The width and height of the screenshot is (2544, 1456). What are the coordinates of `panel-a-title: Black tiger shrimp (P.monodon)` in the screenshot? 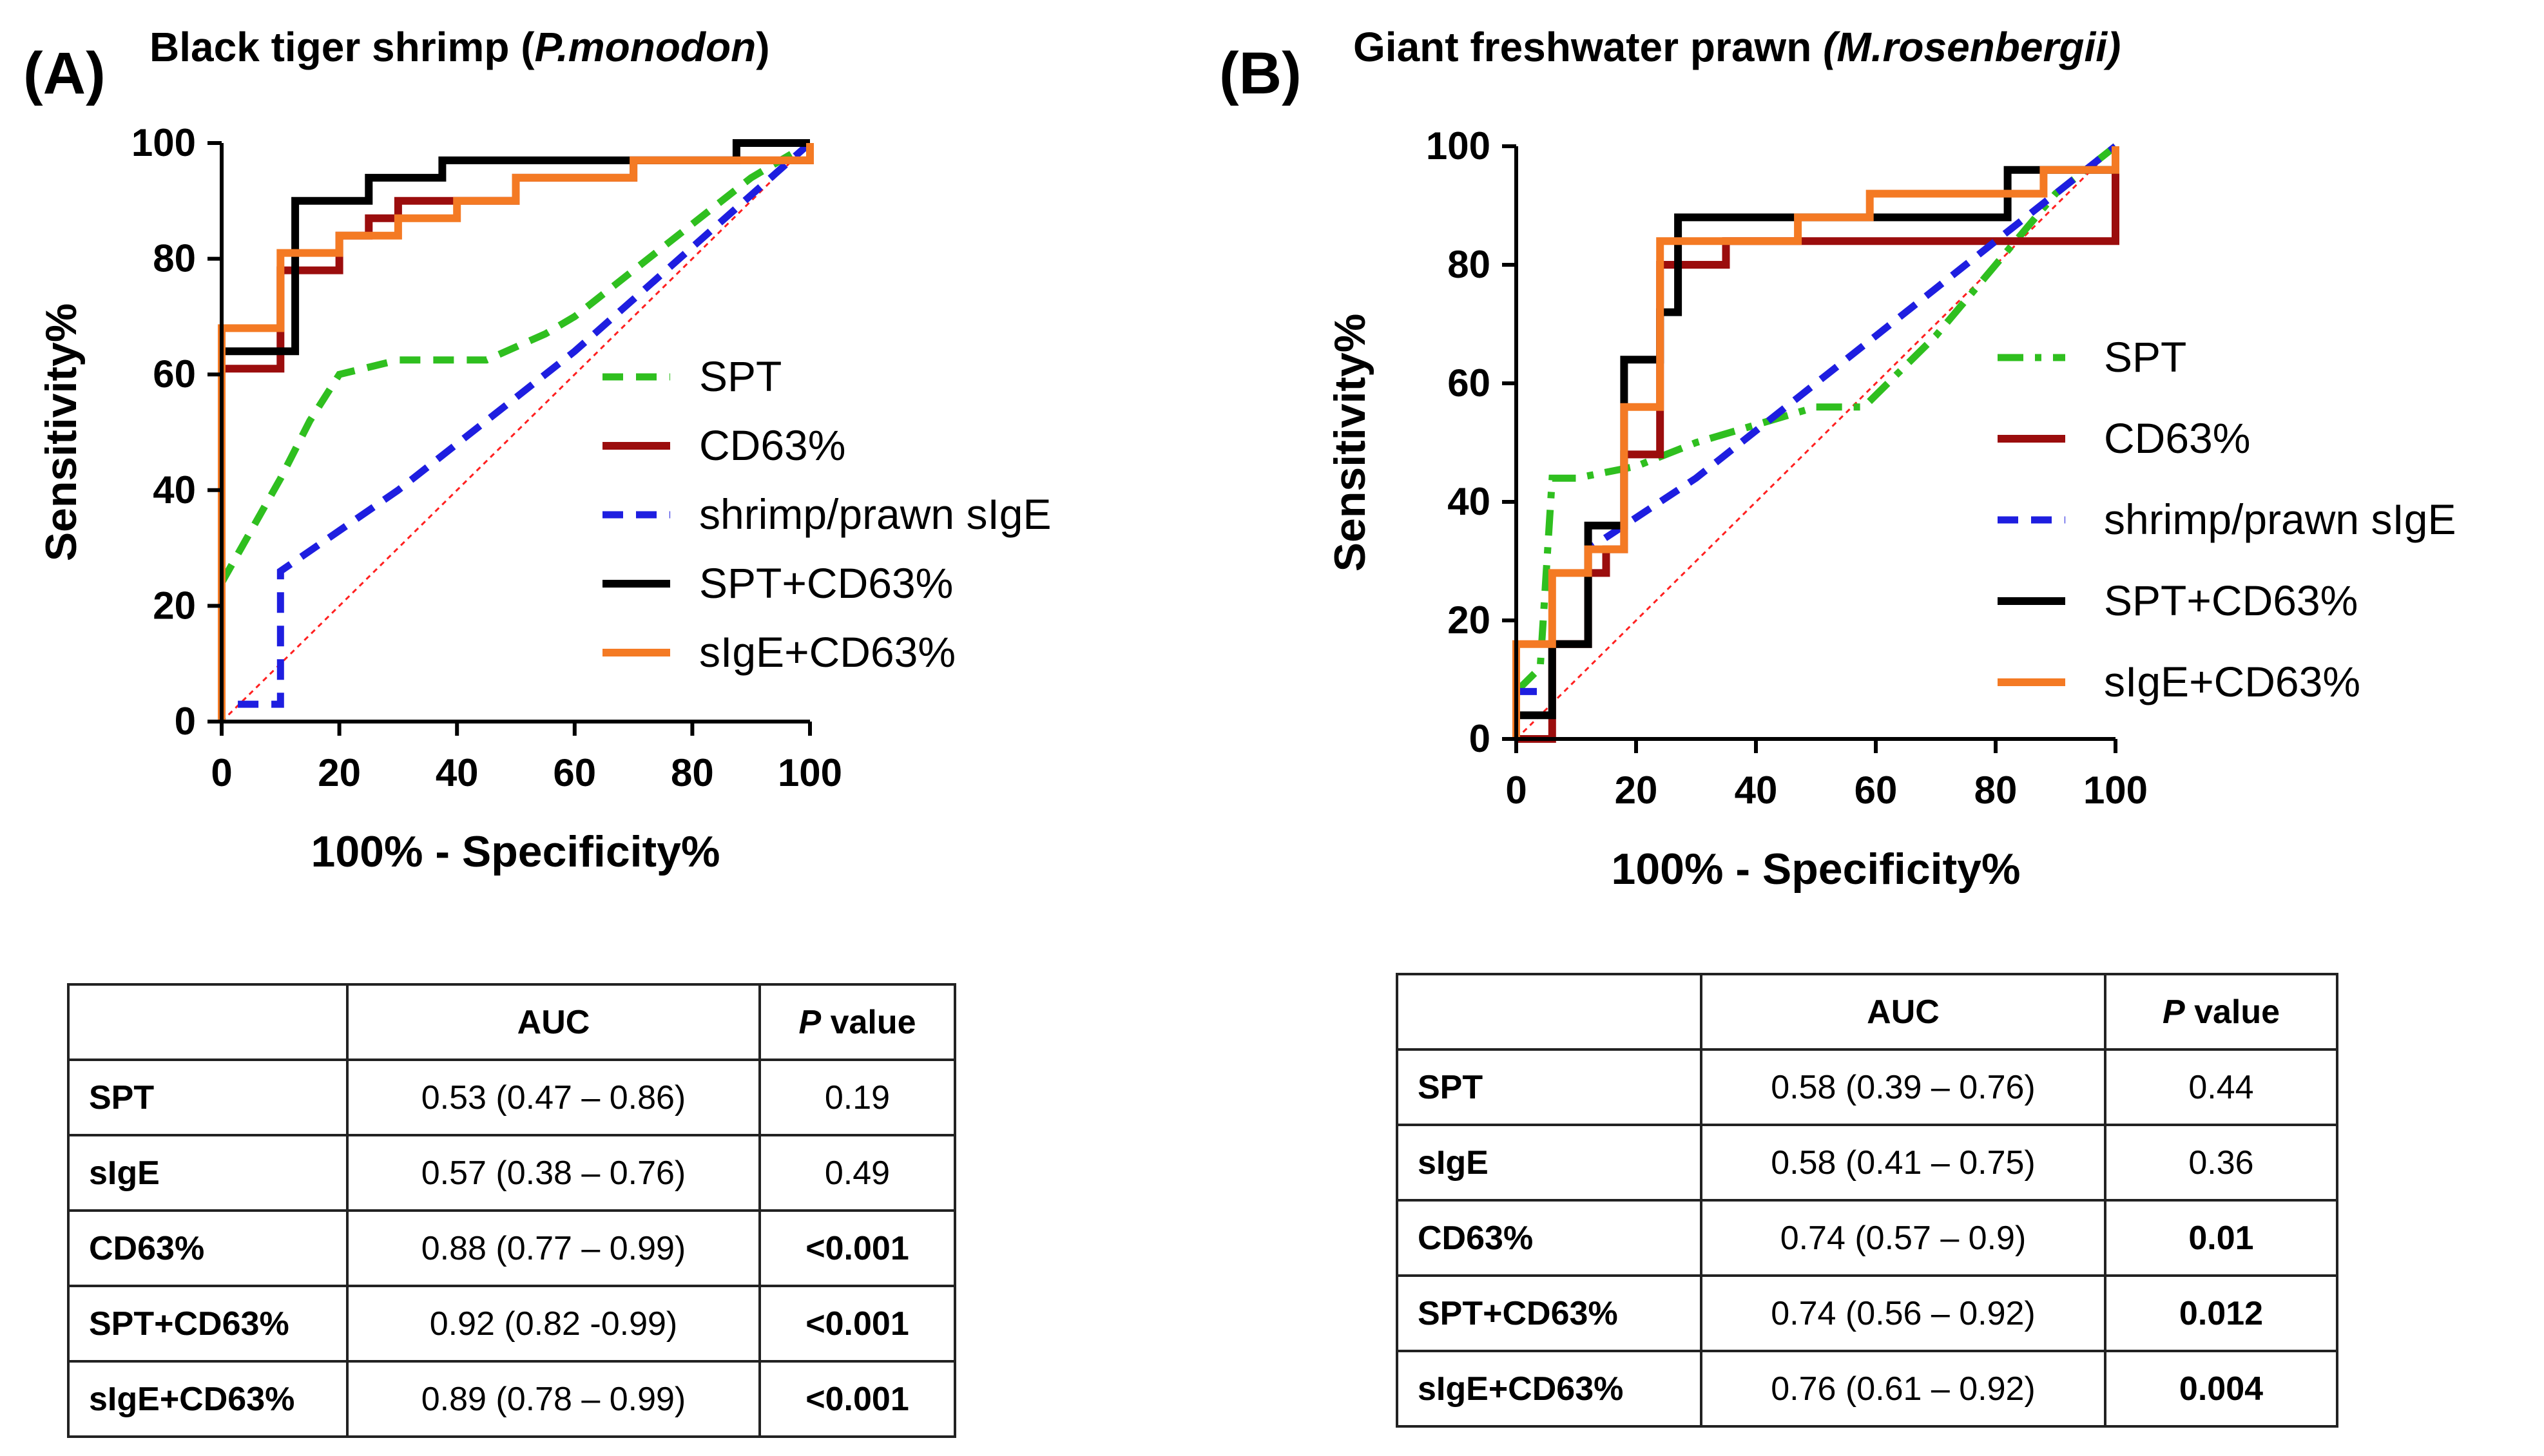 It's located at (459, 47).